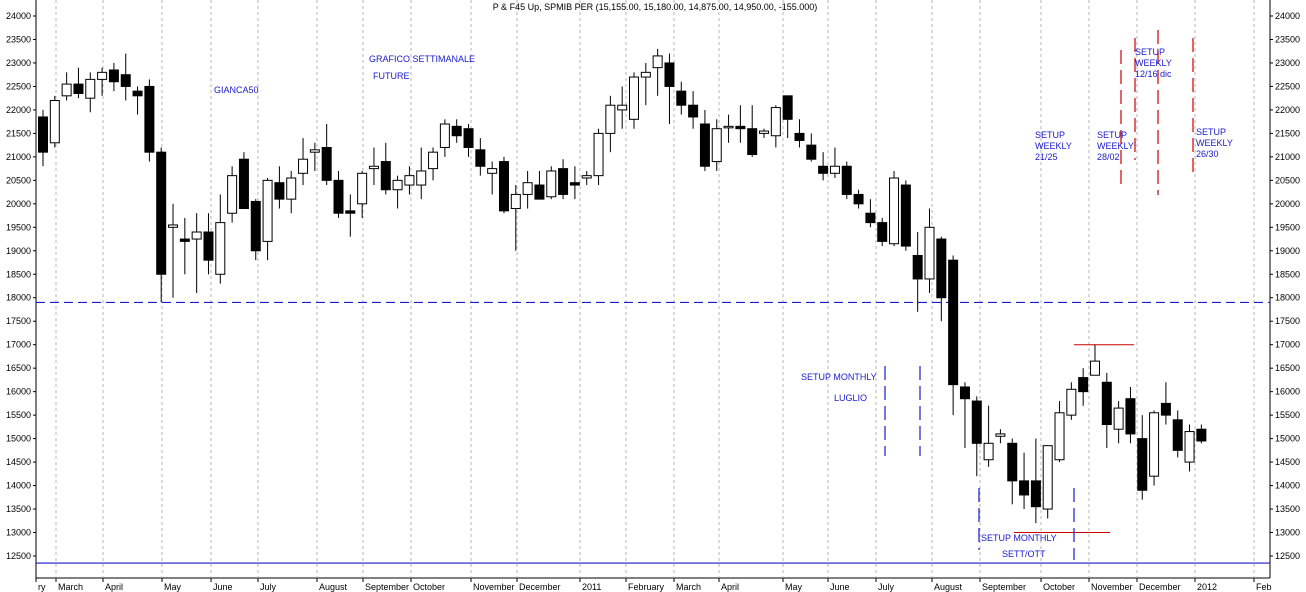 The height and width of the screenshot is (592, 1306). Describe the element at coordinates (114, 587) in the screenshot. I see `x-tick-label: April` at that location.